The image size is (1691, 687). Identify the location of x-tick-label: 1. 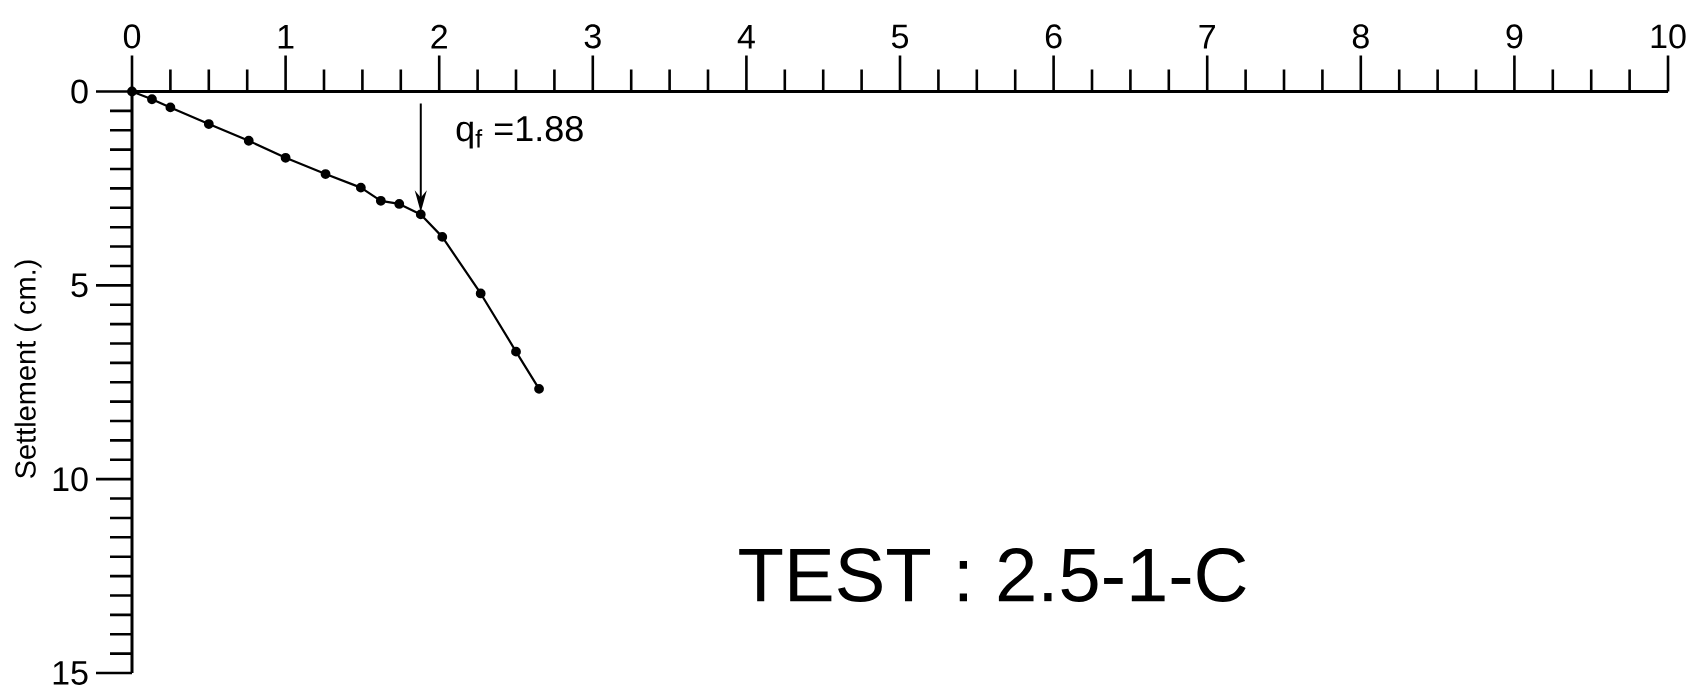
(286, 37).